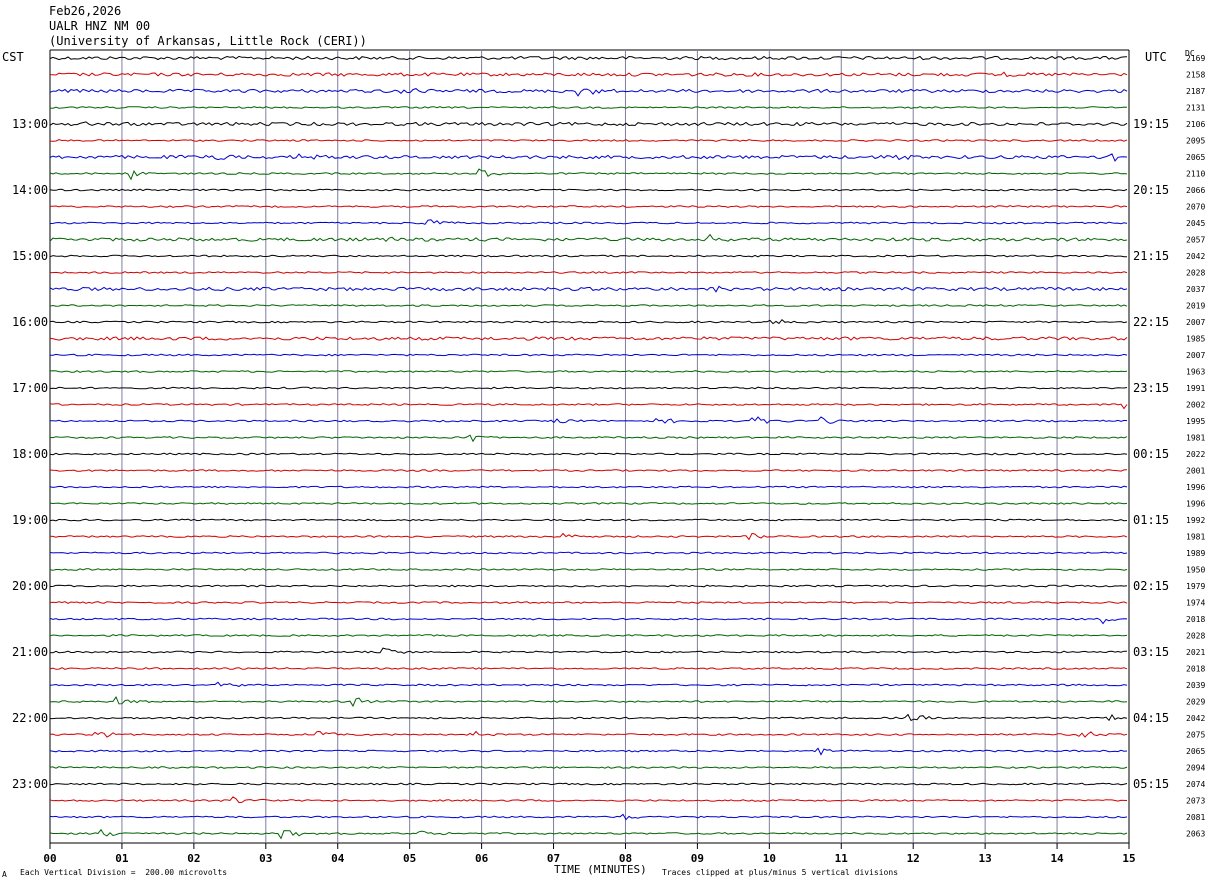  I want to click on dc-offset-label: 2110, so click(1195, 174).